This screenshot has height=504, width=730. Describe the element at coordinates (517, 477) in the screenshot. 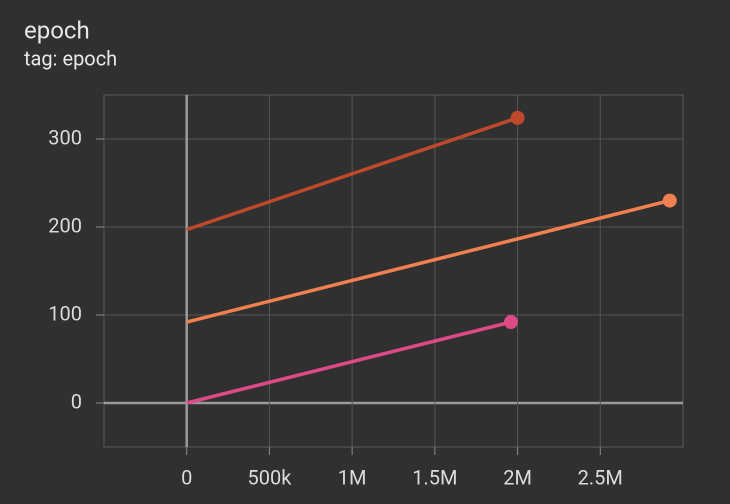

I see `x-tick-label: 2M` at that location.